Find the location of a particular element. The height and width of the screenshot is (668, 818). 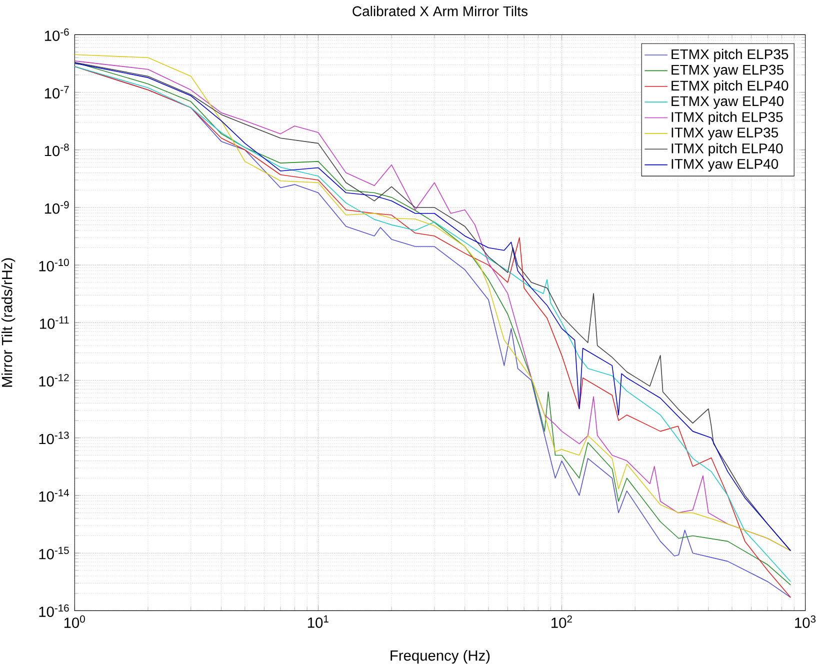

y-tick-label: 10$^{-15}$ is located at coordinates (54, 553).